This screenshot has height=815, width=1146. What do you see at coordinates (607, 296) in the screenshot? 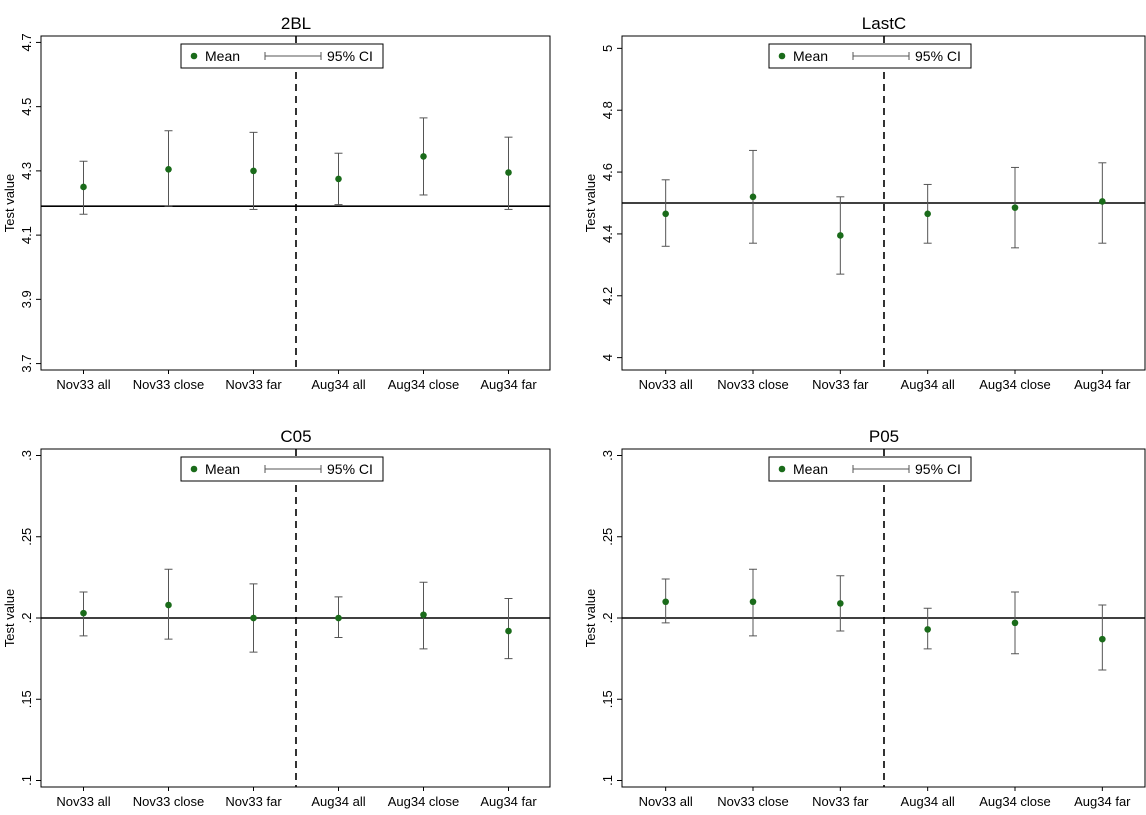
I see `y-tick-label: 4.2` at bounding box center [607, 296].